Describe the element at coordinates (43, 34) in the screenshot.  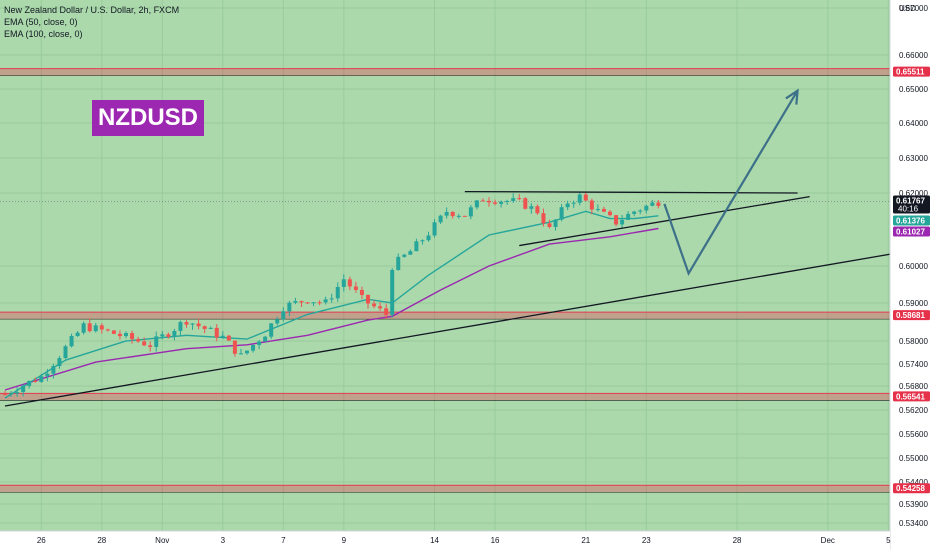
I see `ema100-legend: EMA (100, close, 0)` at that location.